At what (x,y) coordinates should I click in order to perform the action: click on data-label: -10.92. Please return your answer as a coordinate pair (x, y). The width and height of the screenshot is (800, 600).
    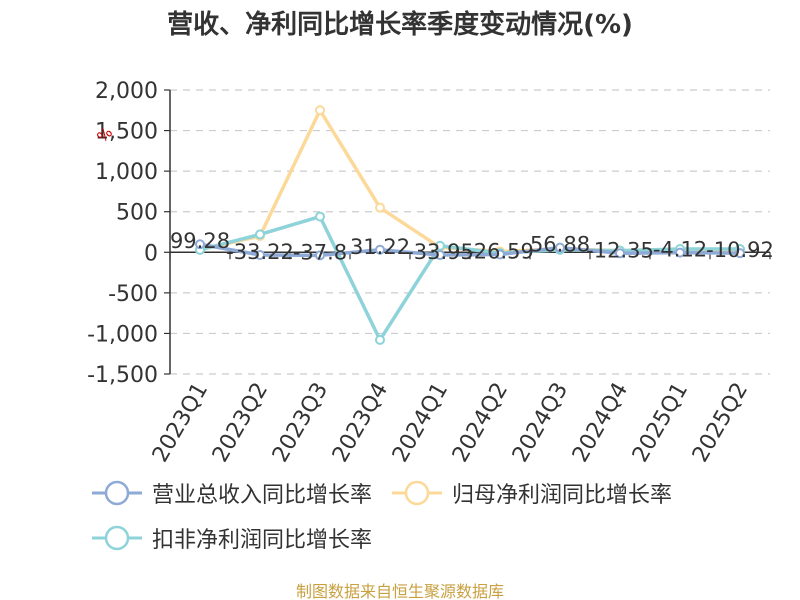
    Looking at the image, I should click on (740, 250).